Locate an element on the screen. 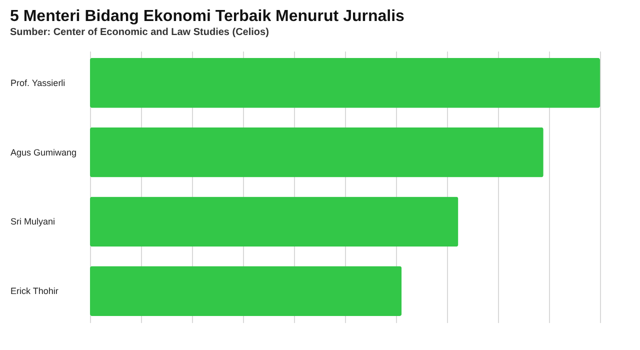 The image size is (640, 350). y-tick-label: Erick Thohir is located at coordinates (34, 291).